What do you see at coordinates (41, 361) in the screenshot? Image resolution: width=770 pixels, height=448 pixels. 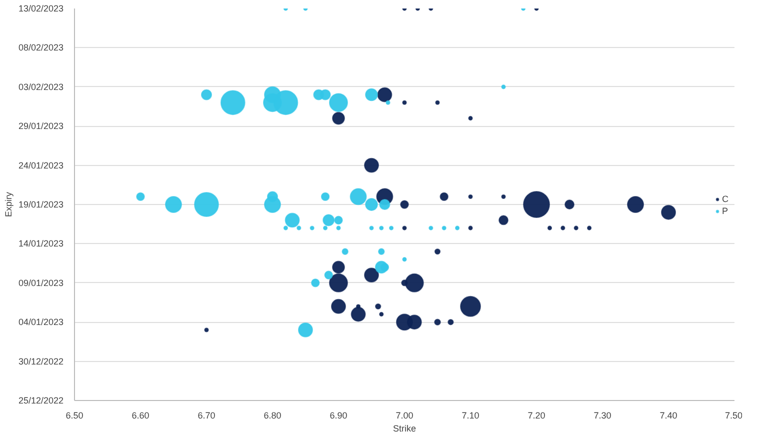 I see `y-tick-label: 30/12/2022` at bounding box center [41, 361].